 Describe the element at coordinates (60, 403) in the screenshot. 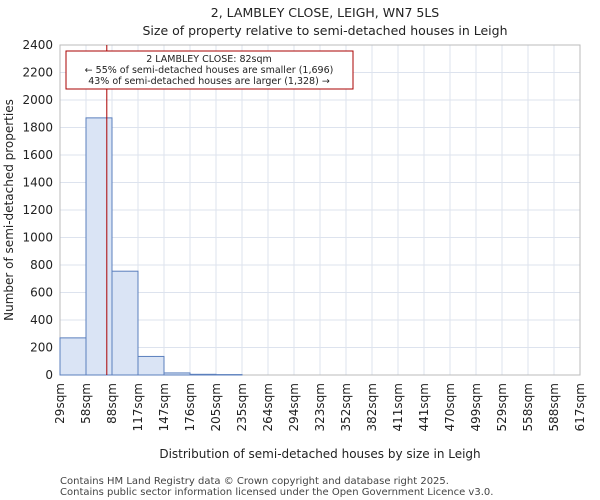

I see `x-tick-label-0: 29sqm` at that location.